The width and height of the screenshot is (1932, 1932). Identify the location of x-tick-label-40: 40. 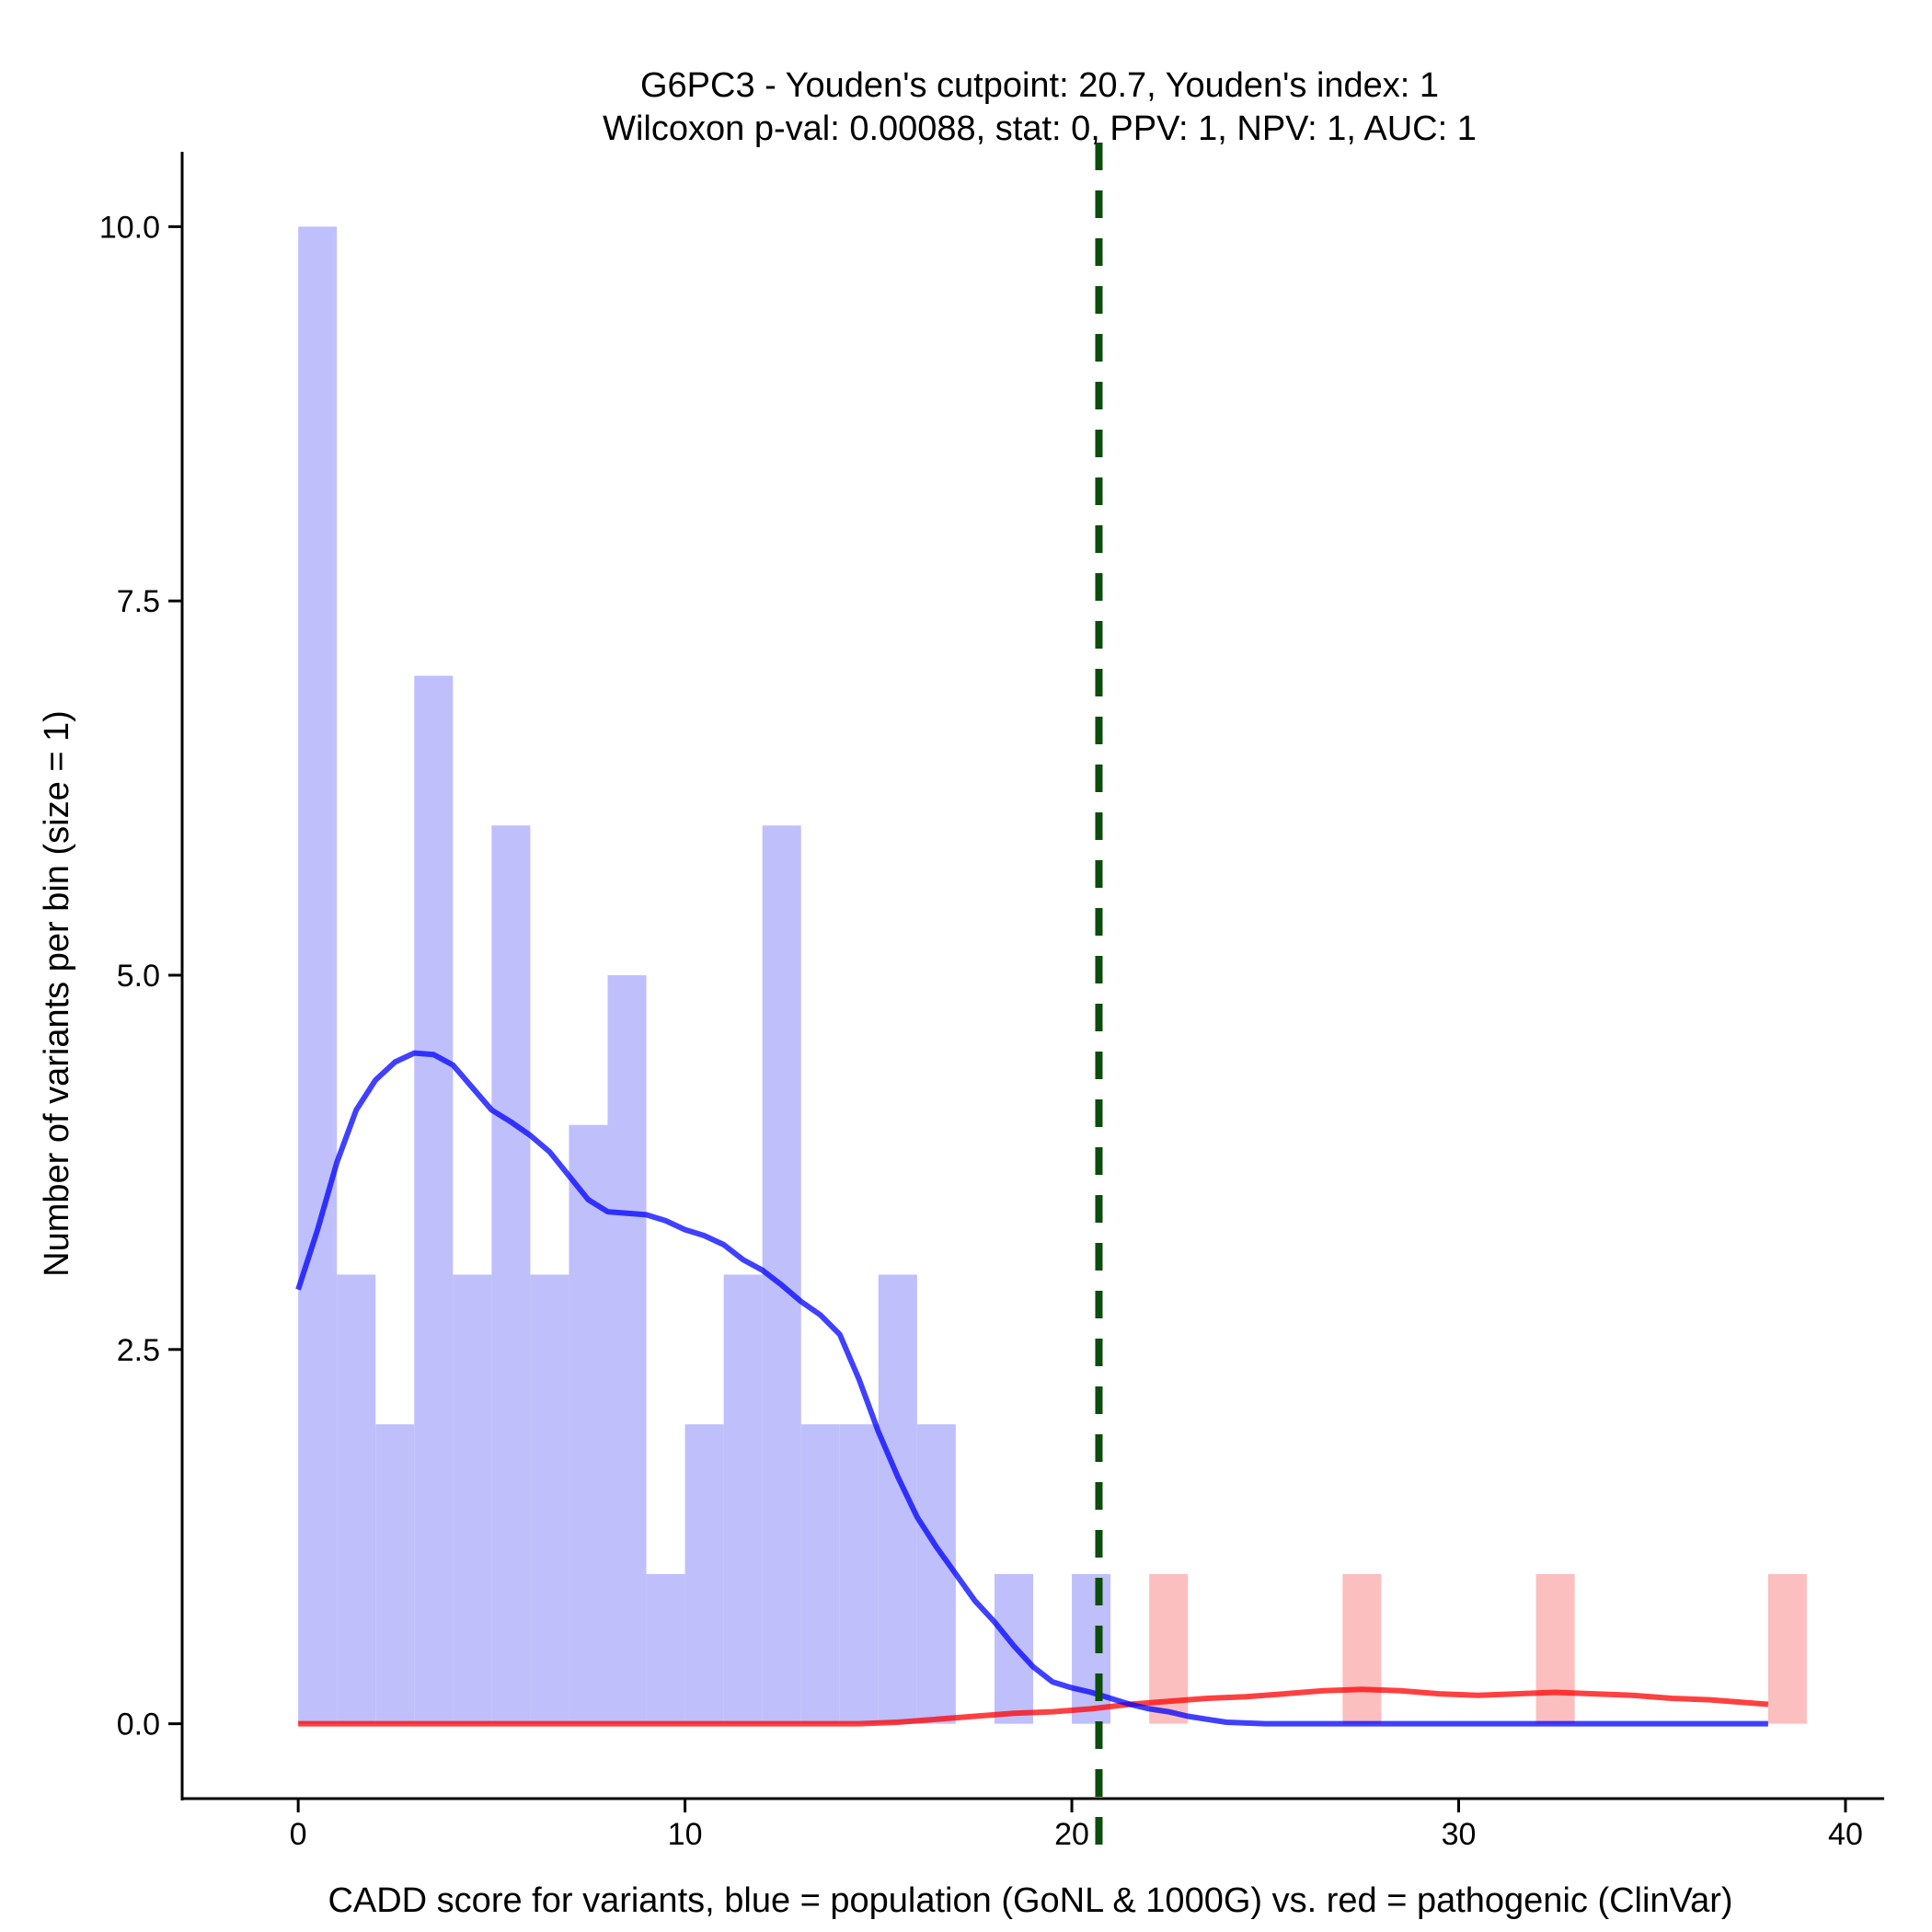
(1845, 1834).